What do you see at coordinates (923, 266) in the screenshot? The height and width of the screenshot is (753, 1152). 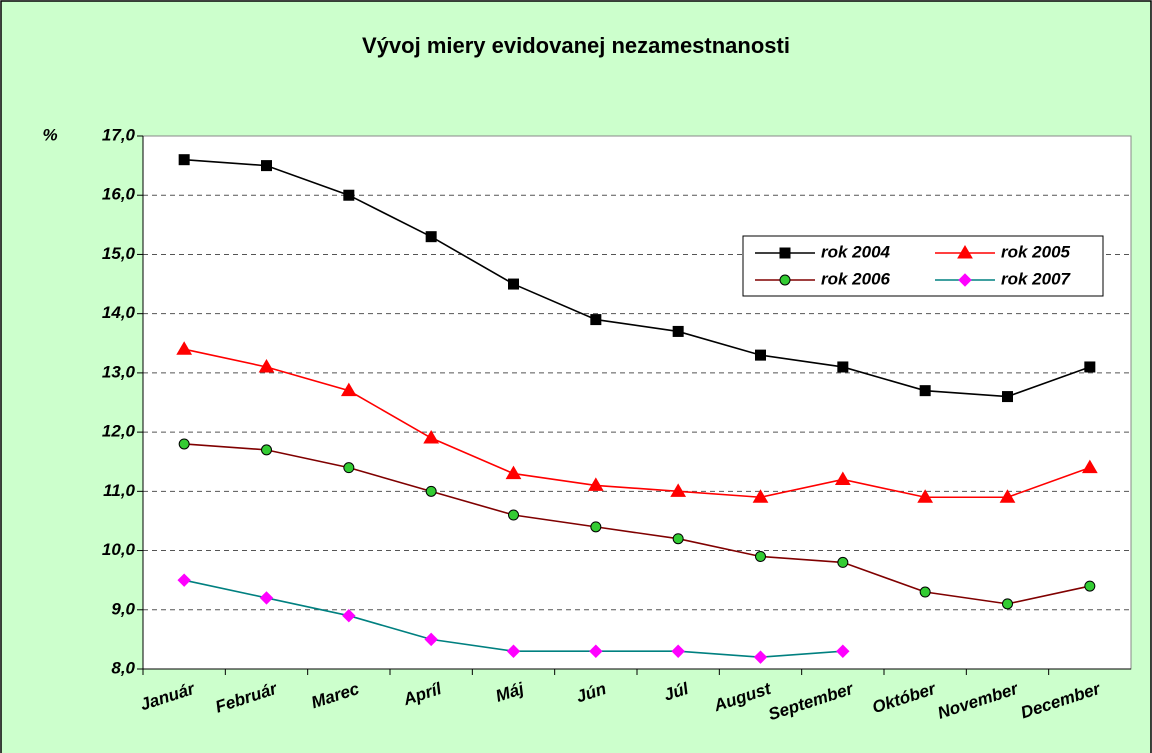 I see `legend-box` at bounding box center [923, 266].